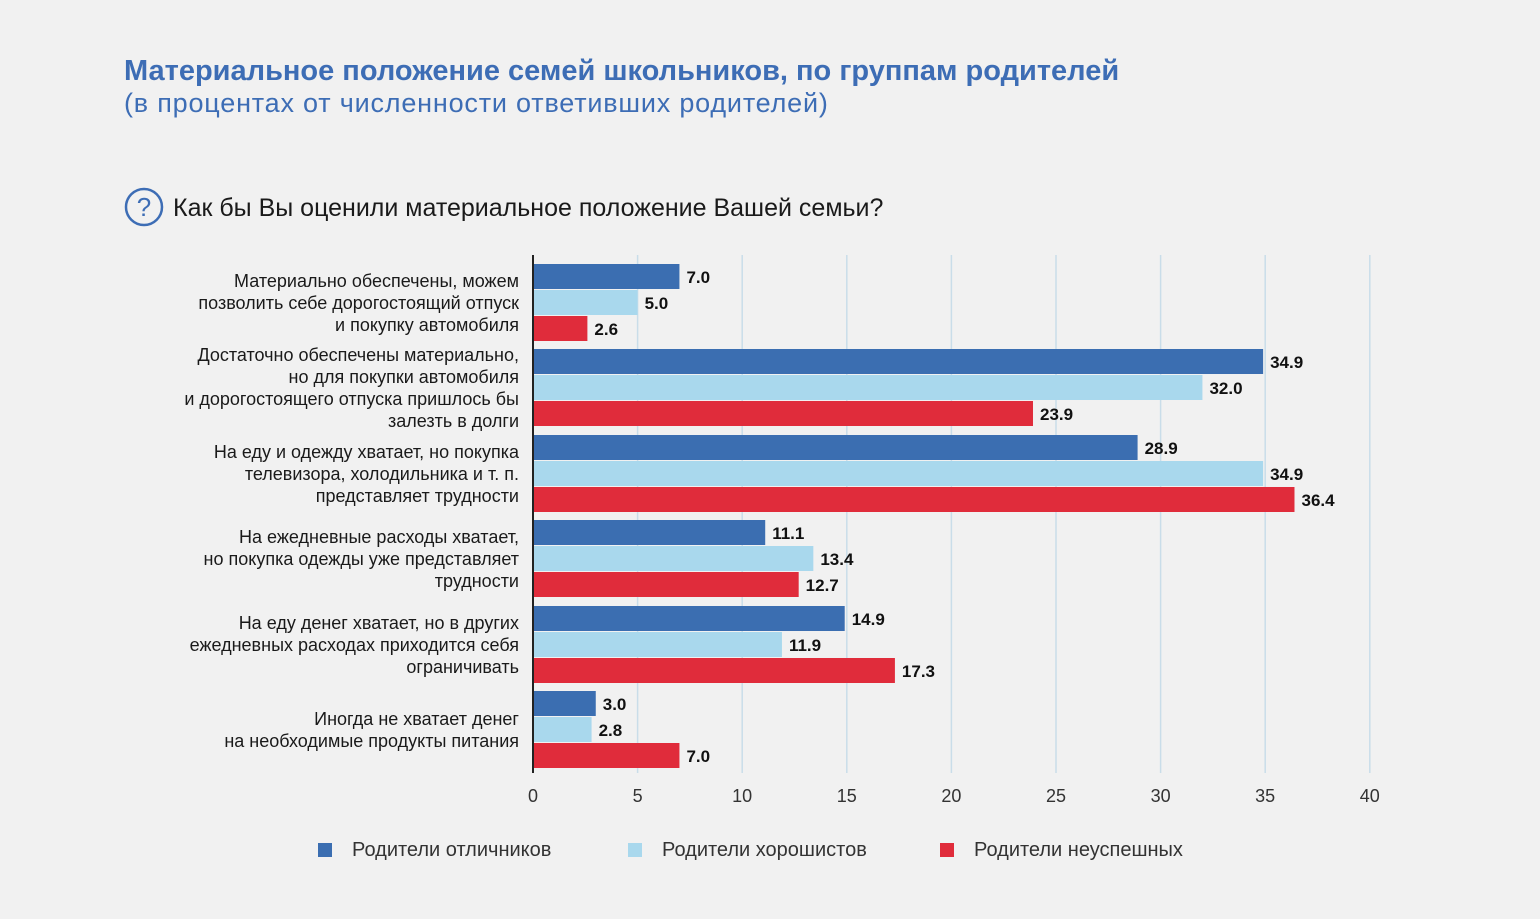  Describe the element at coordinates (1161, 796) in the screenshot. I see `x-tick-label: 30` at that location.